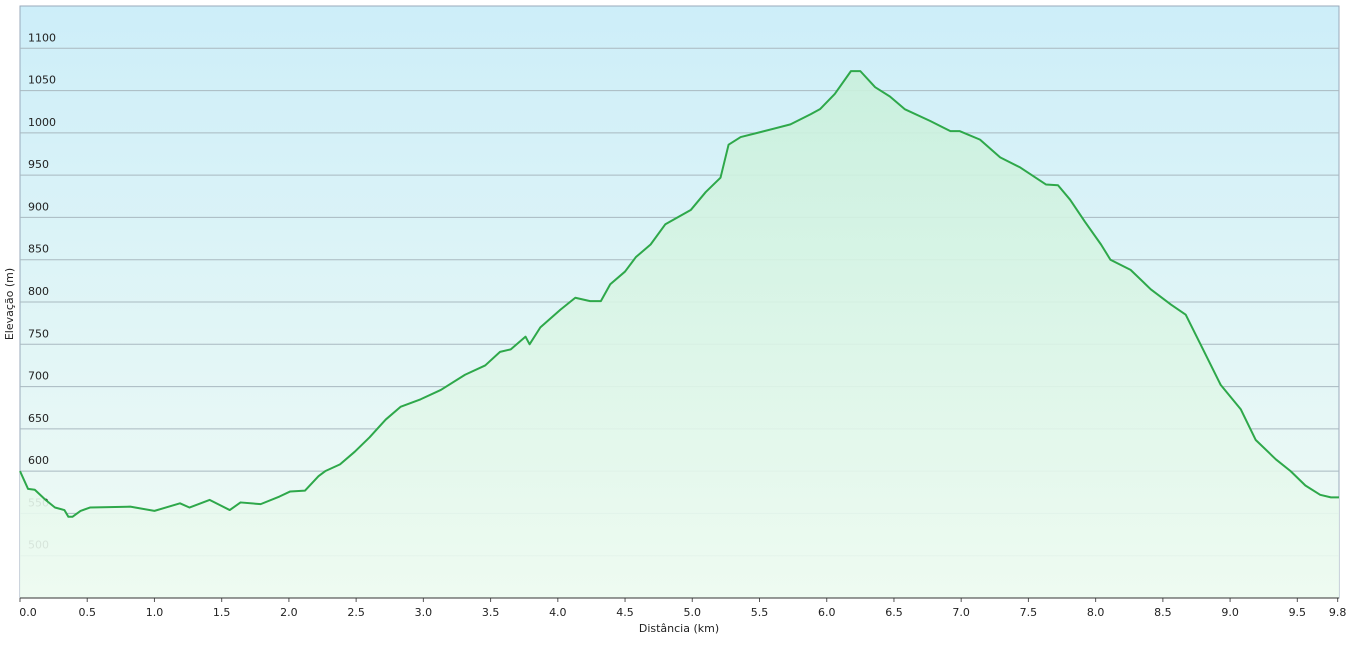 The image size is (1348, 646). I want to click on y-tick-label: 700, so click(38, 376).